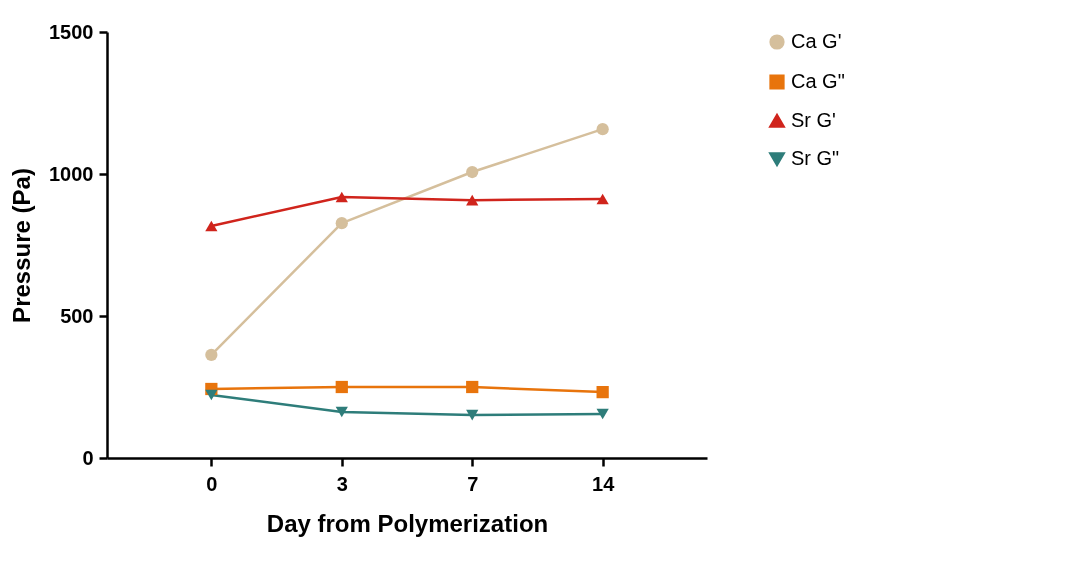 This screenshot has width=1068, height=565. What do you see at coordinates (815, 158) in the screenshot?
I see `legend-label: Sr G"` at bounding box center [815, 158].